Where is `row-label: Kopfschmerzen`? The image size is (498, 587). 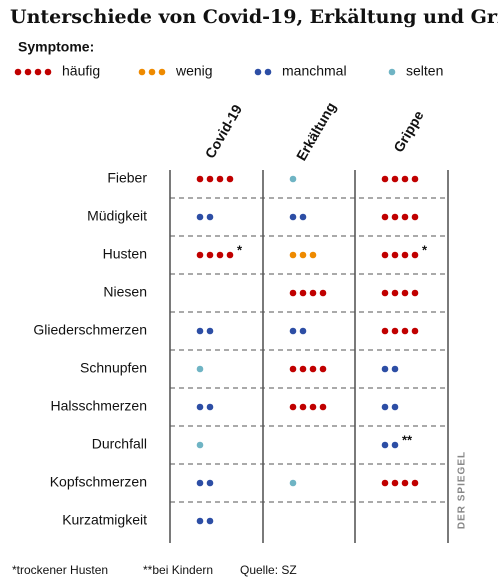 row-label: Kopfschmerzen is located at coordinates (98, 482).